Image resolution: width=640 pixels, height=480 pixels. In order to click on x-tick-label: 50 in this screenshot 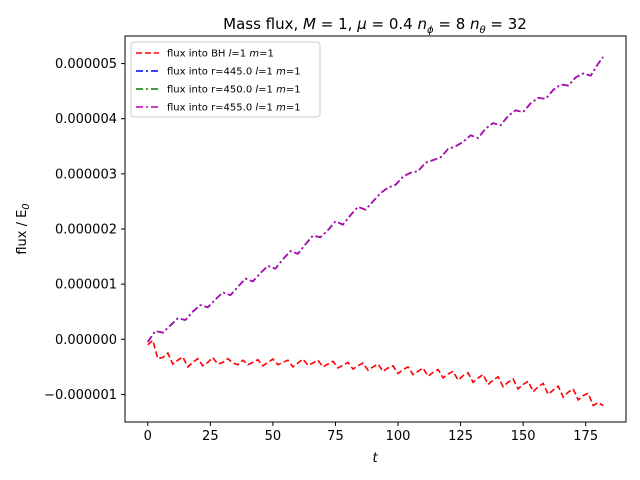, I will do `click(273, 436)`.